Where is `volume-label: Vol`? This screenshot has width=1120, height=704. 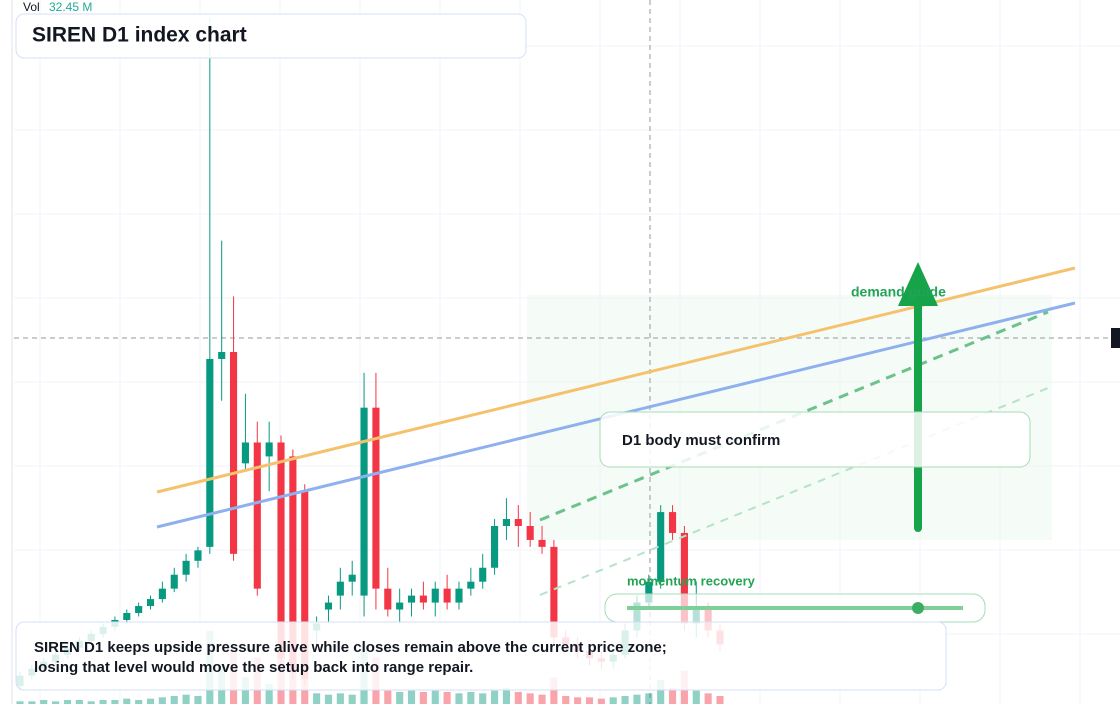
volume-label: Vol is located at coordinates (31, 7).